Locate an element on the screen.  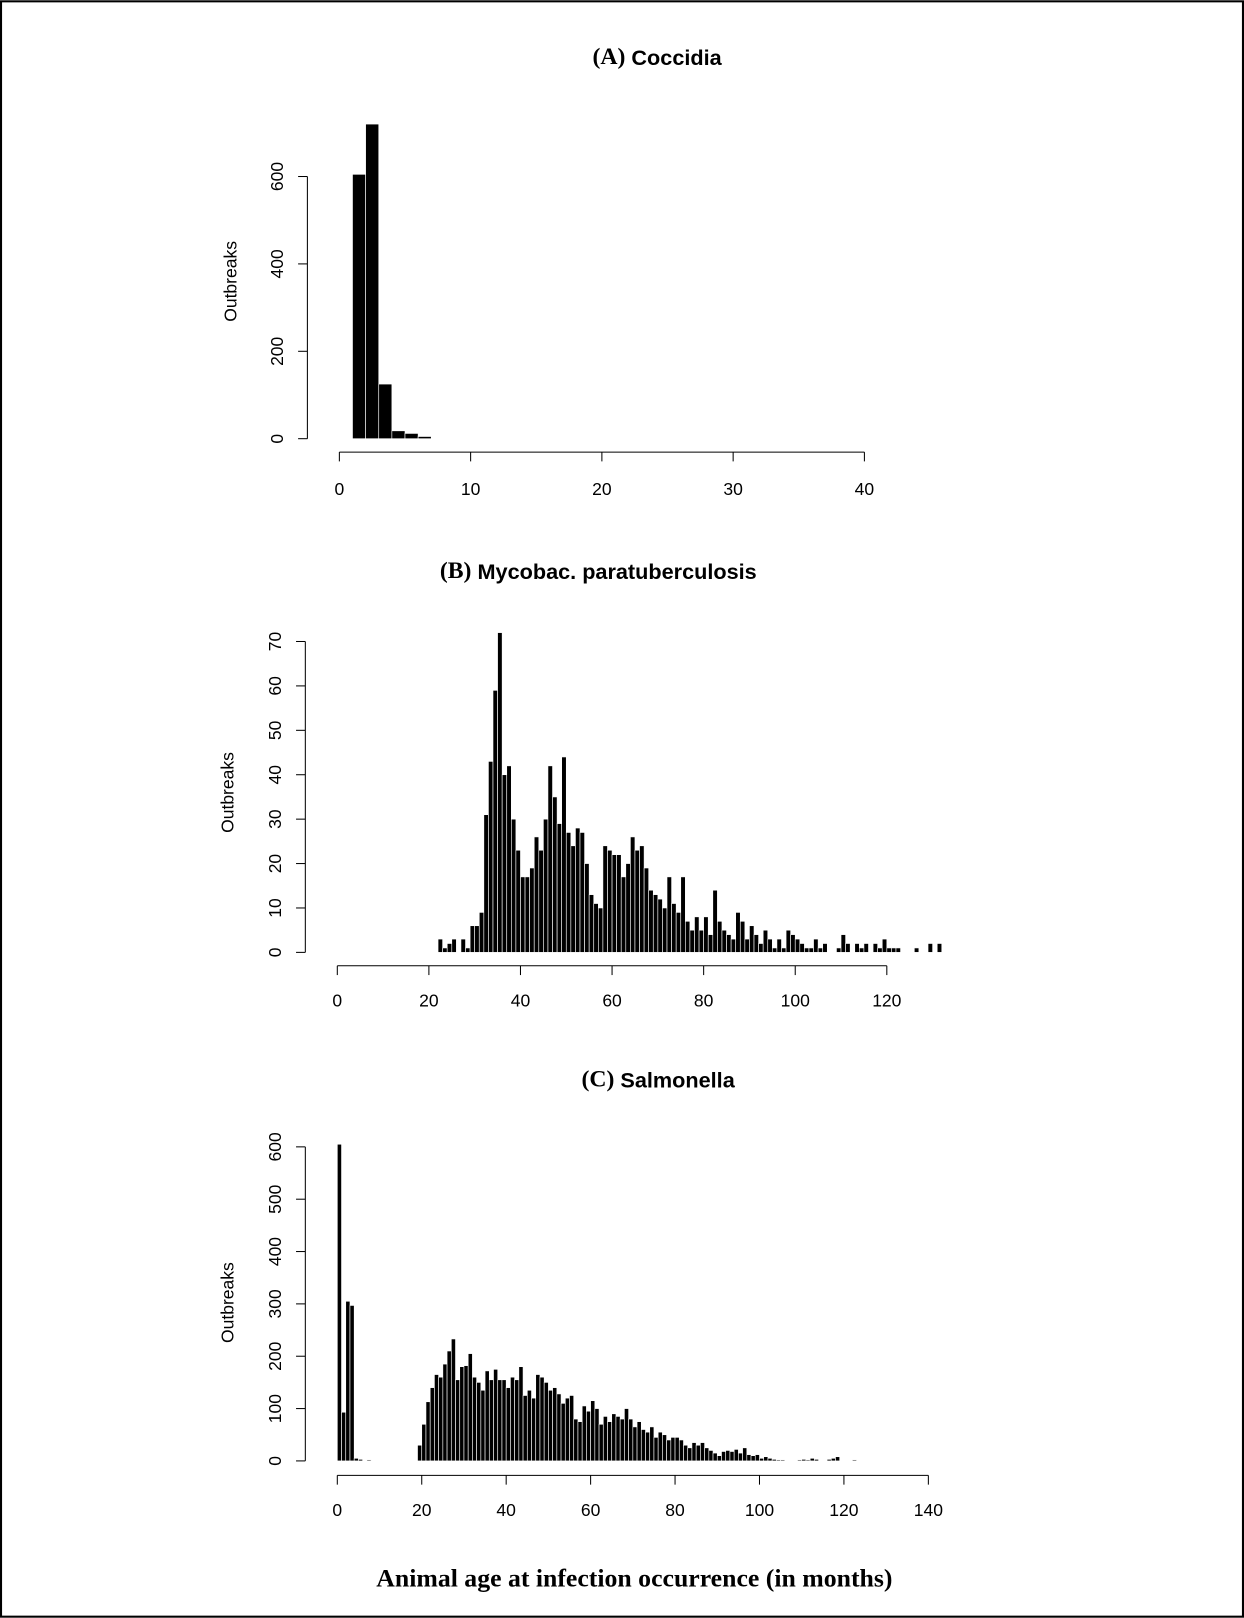
y-tick-label: 70 is located at coordinates (275, 641).